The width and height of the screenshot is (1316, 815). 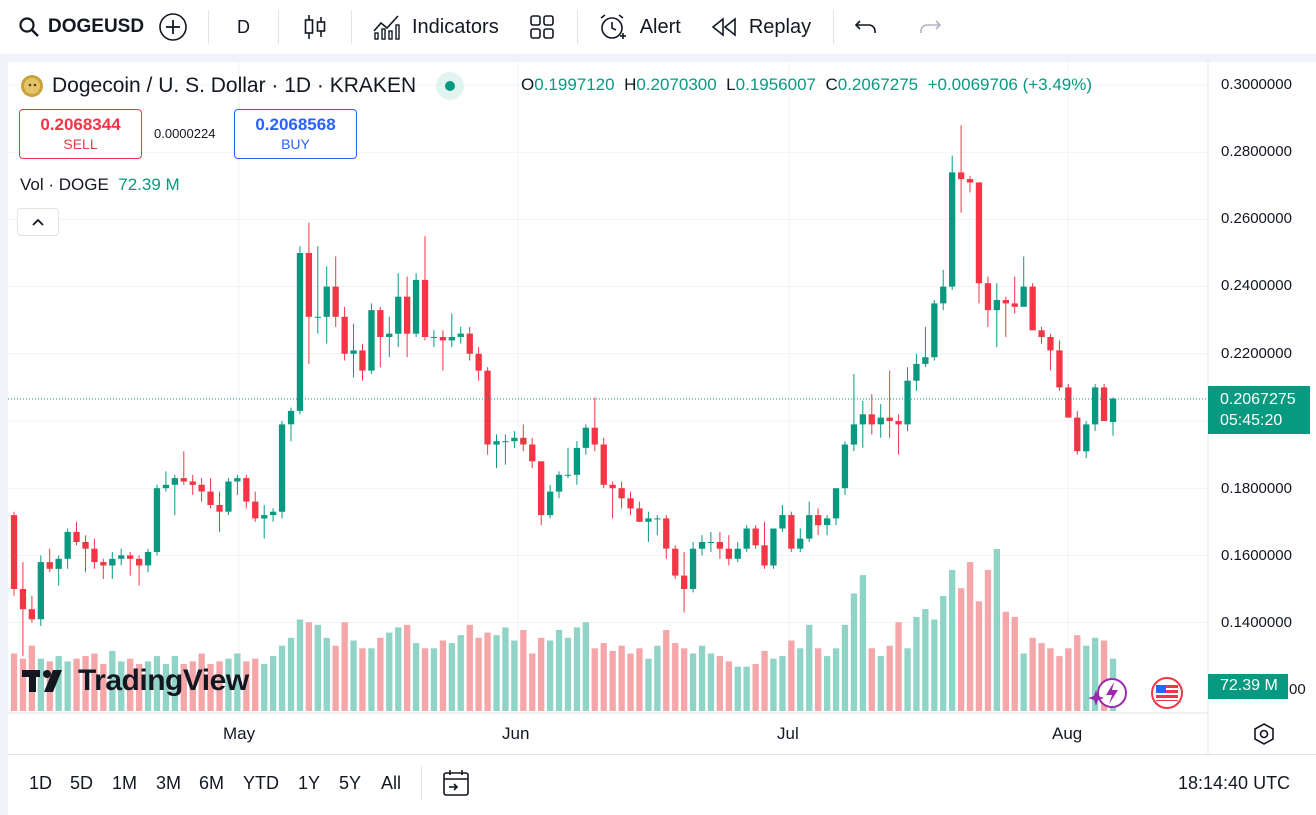 I want to click on range-5d: 5D, so click(x=82, y=783).